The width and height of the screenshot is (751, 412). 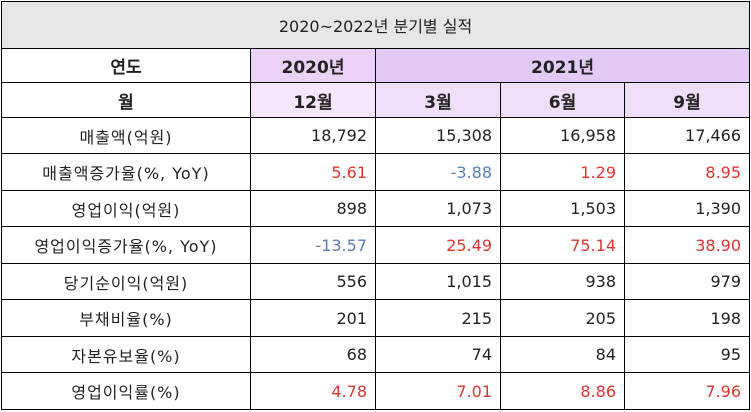 I want to click on value-cell: 68, so click(x=313, y=354).